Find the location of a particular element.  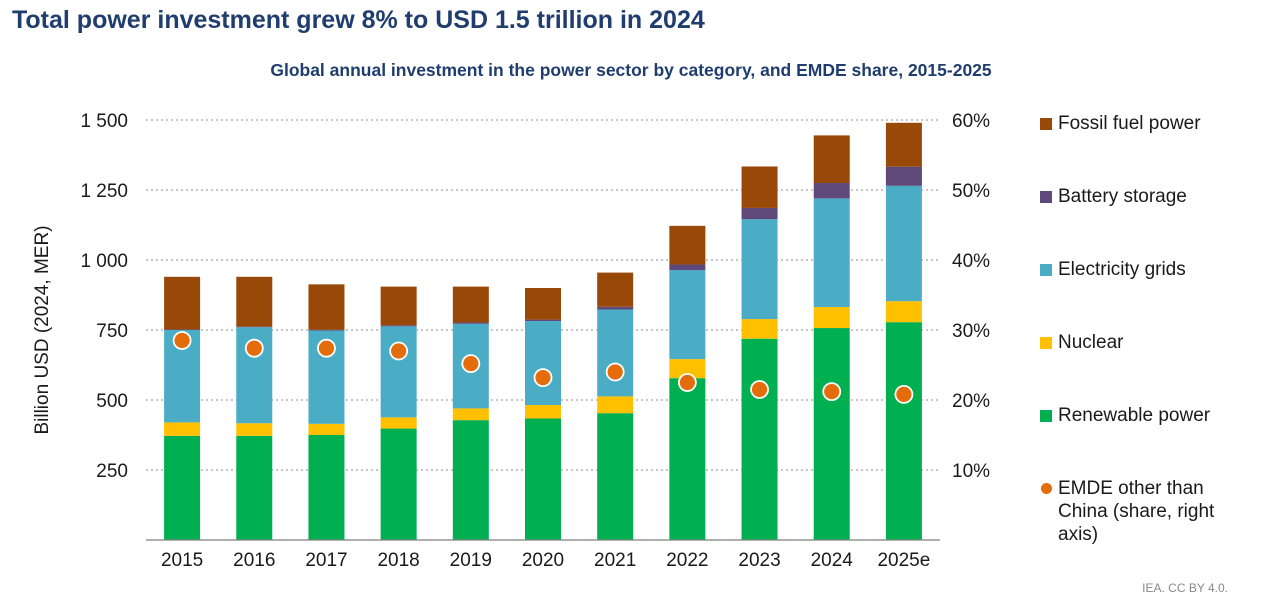

y-tick-label: 750 is located at coordinates (112, 331).